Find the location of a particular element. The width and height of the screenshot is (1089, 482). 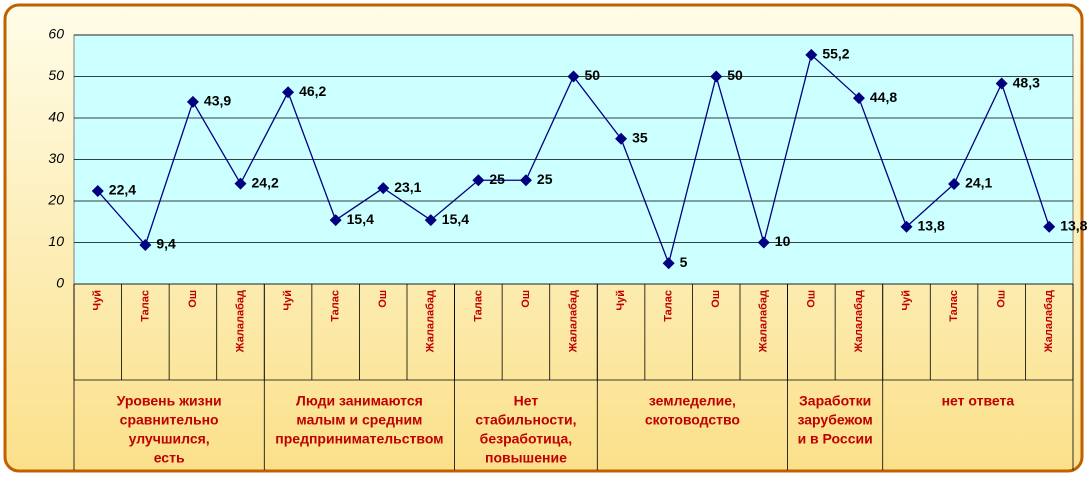

group-label: стабильности, is located at coordinates (525, 420).